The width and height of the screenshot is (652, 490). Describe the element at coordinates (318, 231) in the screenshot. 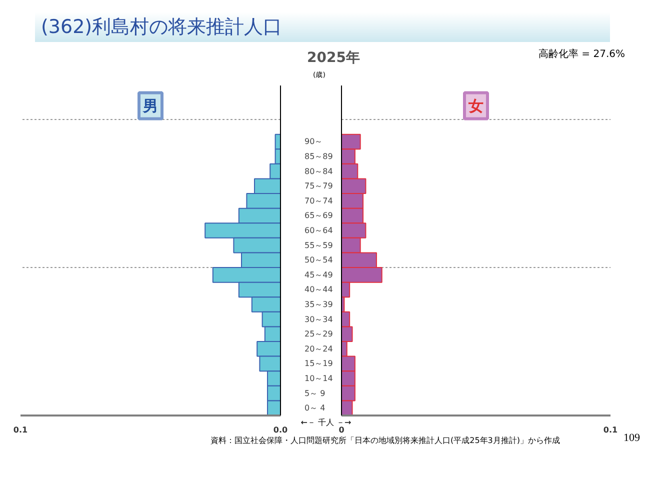

I see `y-tick-label: 60～64` at that location.